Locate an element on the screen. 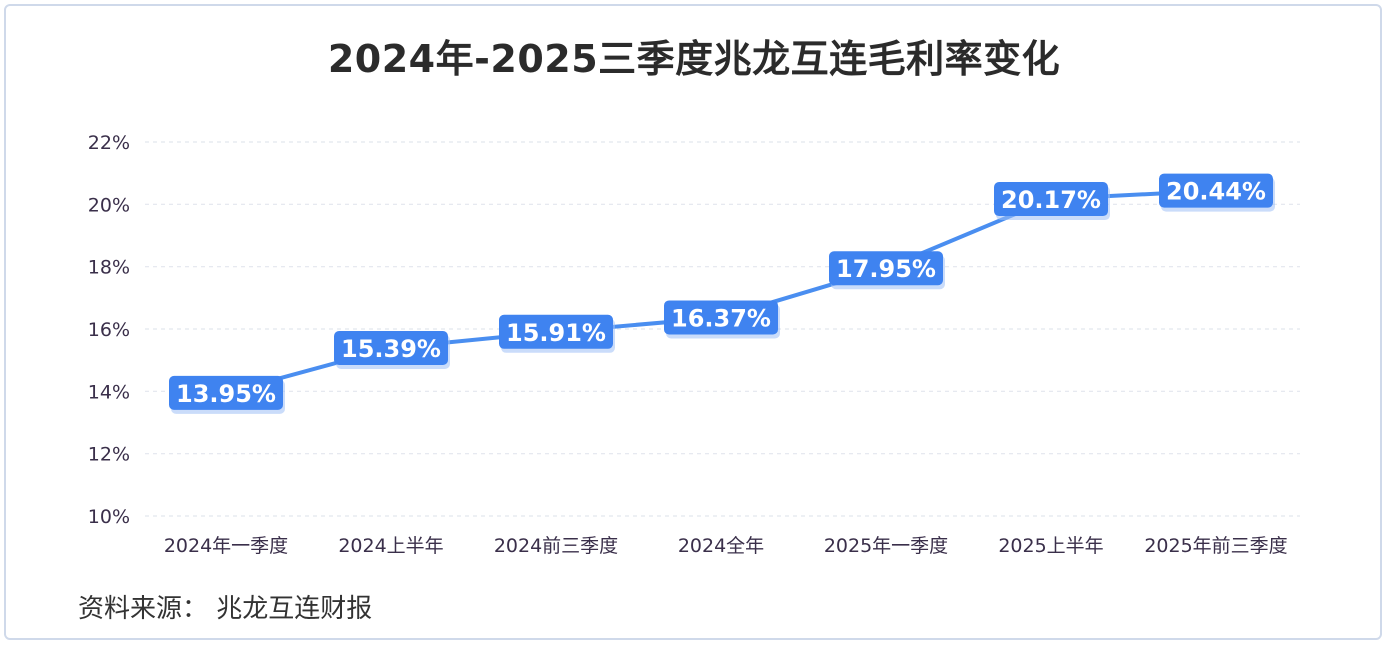  y-tick-label: 10% is located at coordinates (109, 517).